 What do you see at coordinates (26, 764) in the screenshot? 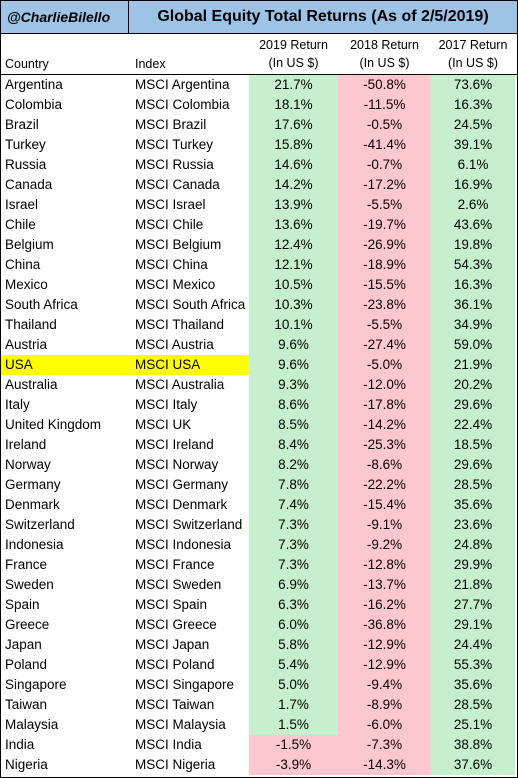
I see `cell-country: Nigeria` at bounding box center [26, 764].